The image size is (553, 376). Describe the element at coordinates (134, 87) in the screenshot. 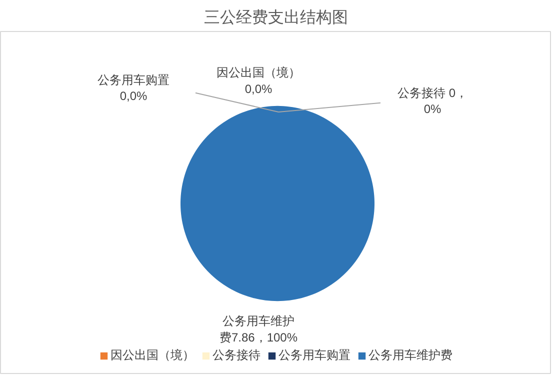

I see `text: 公务用车购置0,0%` at that location.